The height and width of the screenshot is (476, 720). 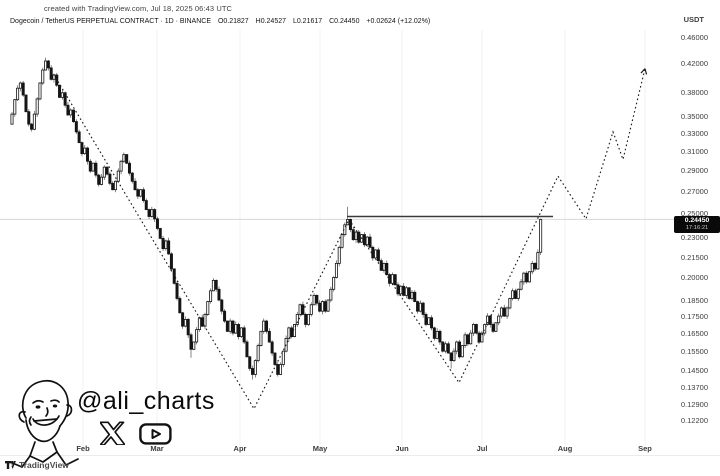 What do you see at coordinates (344, 21) in the screenshot?
I see `ohlc-close: C0.24450` at bounding box center [344, 21].